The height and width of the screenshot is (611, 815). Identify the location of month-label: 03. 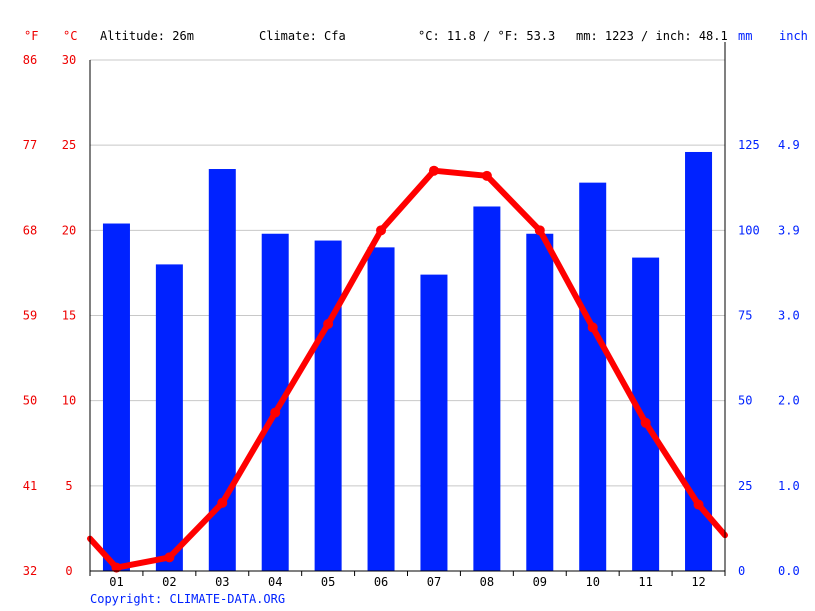
(222, 582).